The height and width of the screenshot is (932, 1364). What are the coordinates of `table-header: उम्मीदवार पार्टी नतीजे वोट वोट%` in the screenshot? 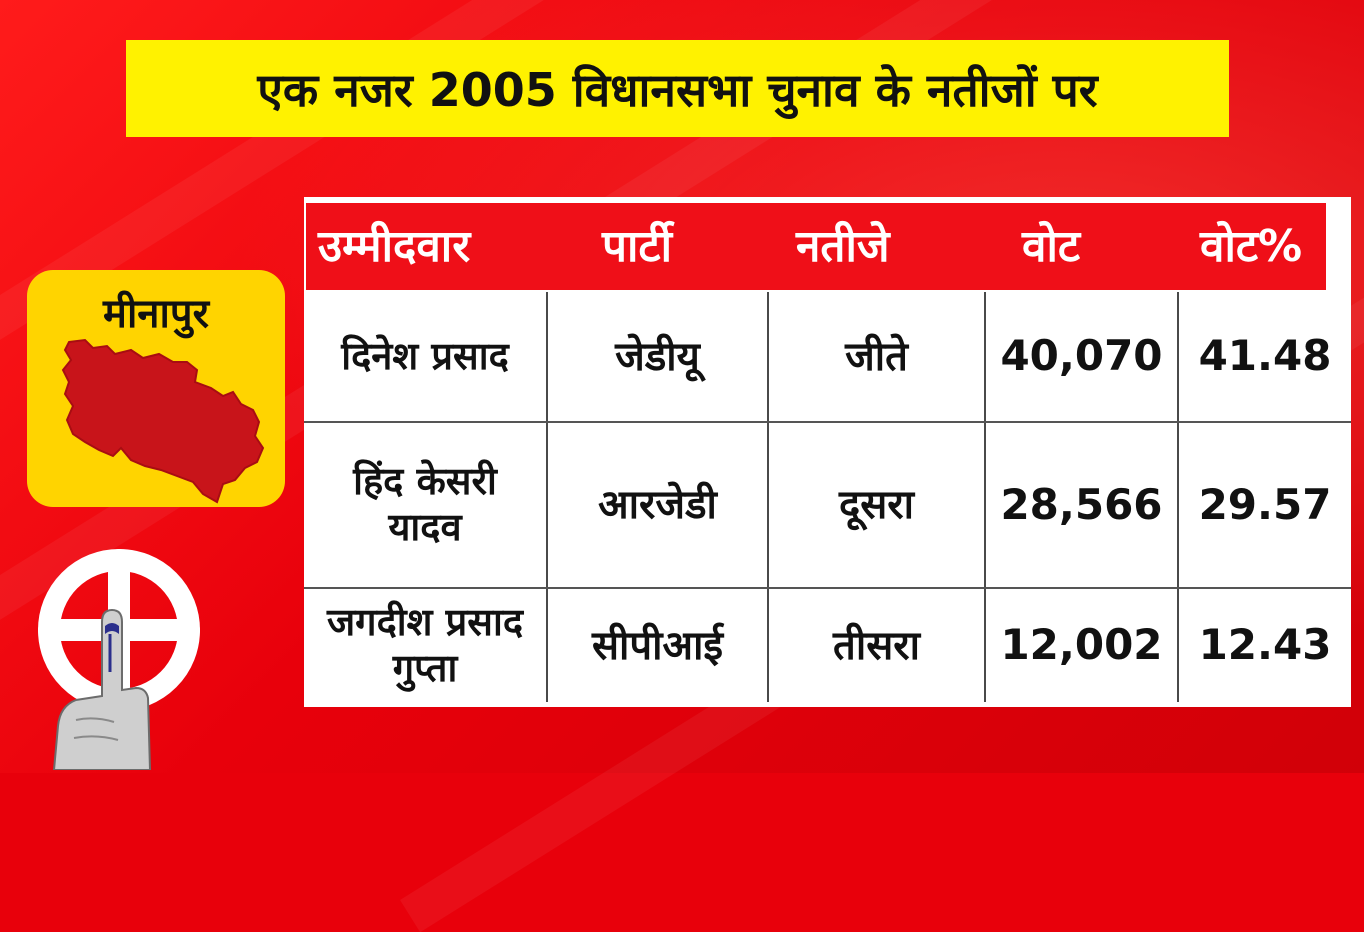 It's located at (816, 246).